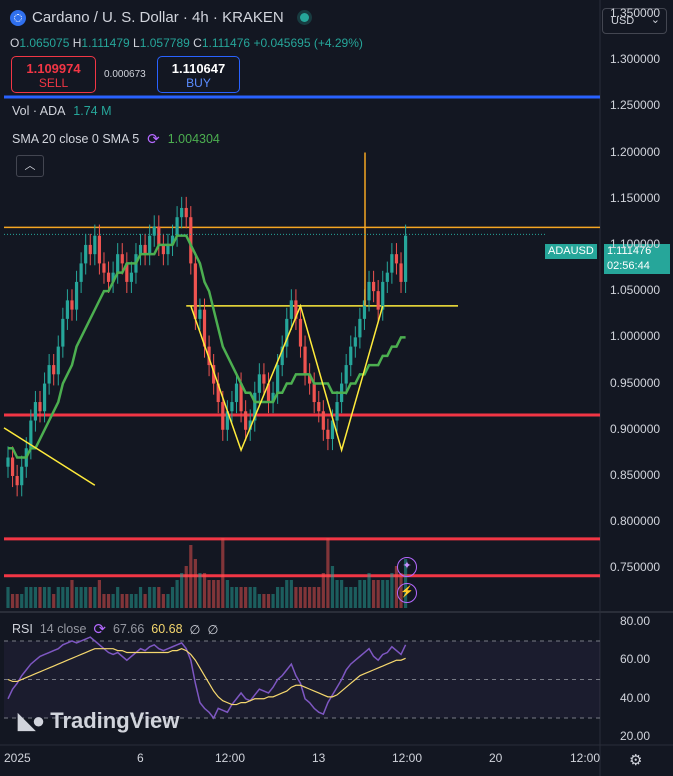 The image size is (673, 776). I want to click on currency-select: USD ⌄, so click(634, 21).